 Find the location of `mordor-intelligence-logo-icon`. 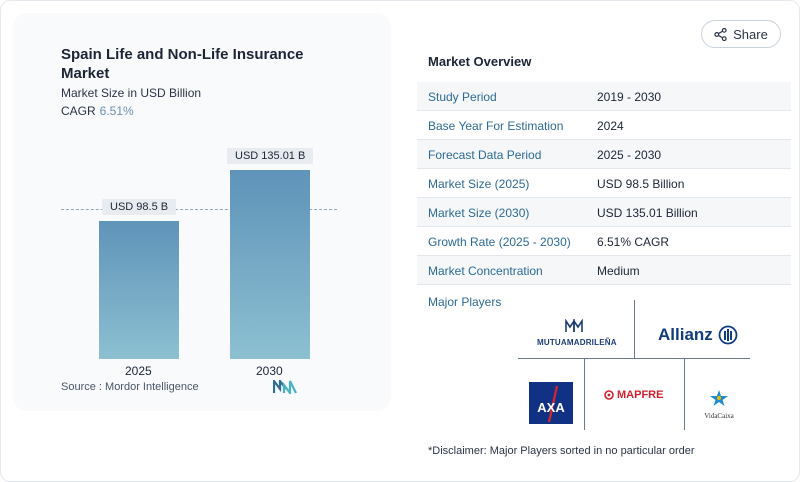

mordor-intelligence-logo-icon is located at coordinates (285, 387).